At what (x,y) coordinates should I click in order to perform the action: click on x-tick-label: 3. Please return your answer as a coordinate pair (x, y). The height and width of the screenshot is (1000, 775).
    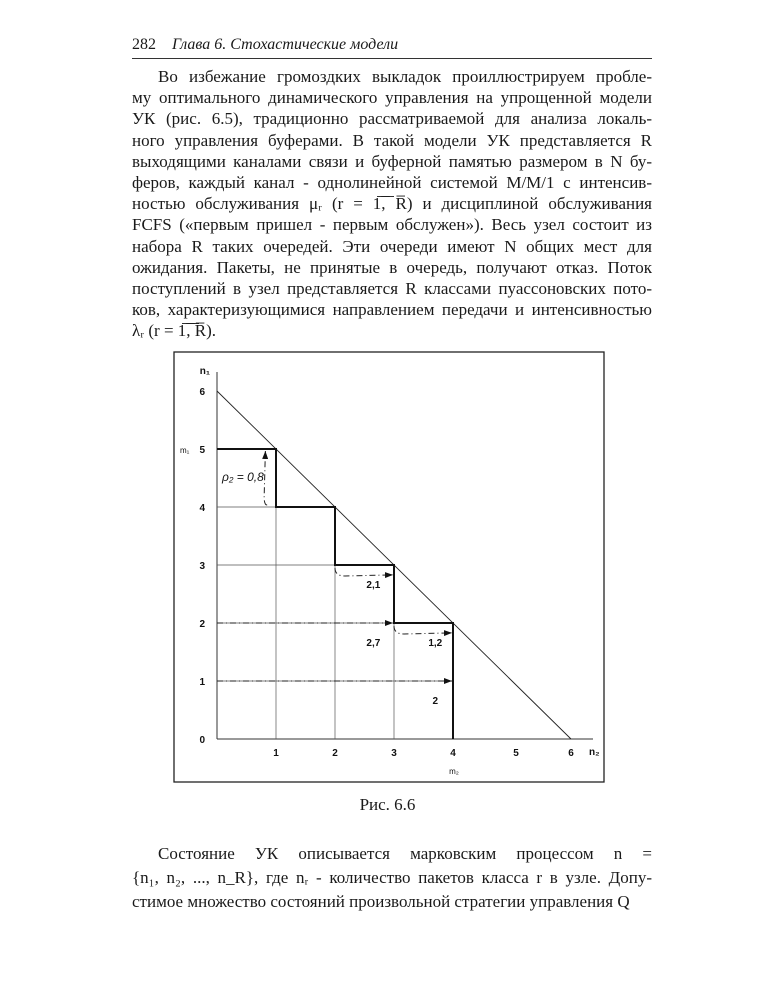
    Looking at the image, I should click on (394, 753).